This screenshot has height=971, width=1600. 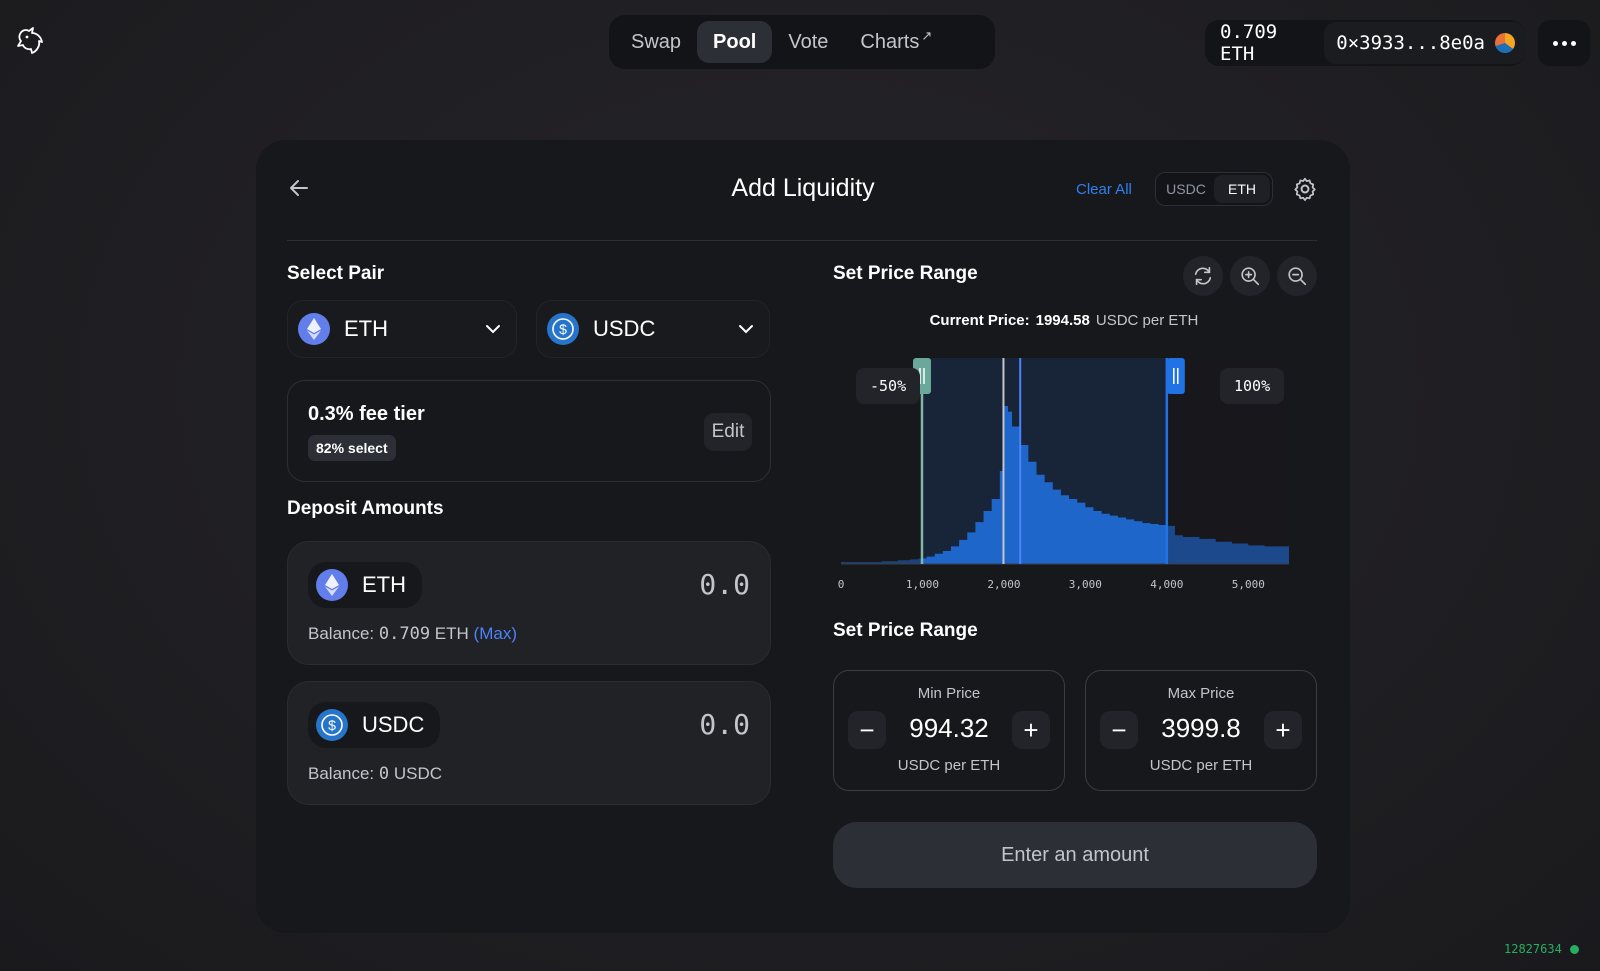 What do you see at coordinates (1119, 730) in the screenshot?
I see `max-price-decrement: −` at bounding box center [1119, 730].